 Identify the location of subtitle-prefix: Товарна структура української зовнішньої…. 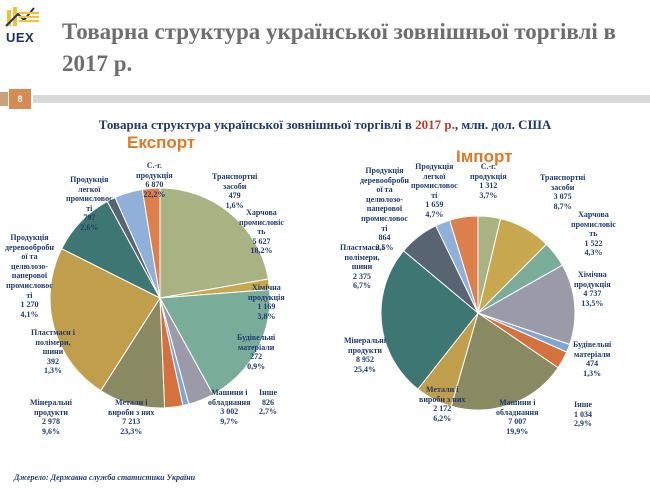
(255, 124).